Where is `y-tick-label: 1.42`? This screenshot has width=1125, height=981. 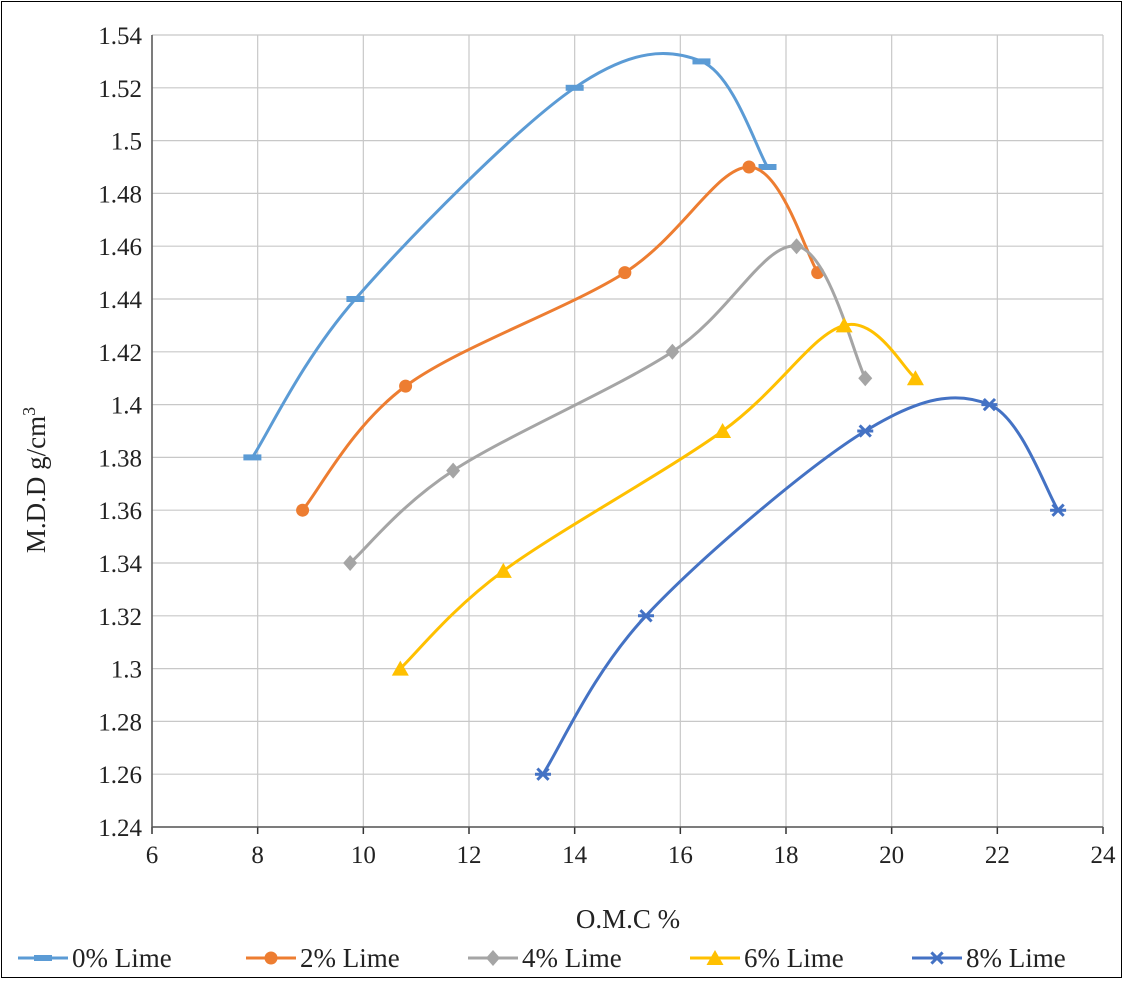 y-tick-label: 1.42 is located at coordinates (120, 353).